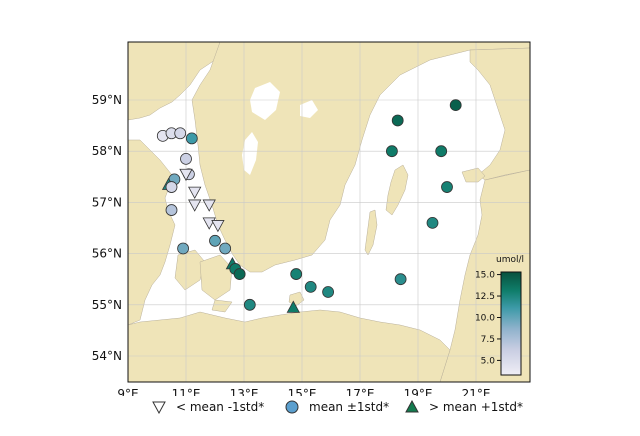 The image size is (640, 436). What do you see at coordinates (485, 297) in the screenshot?
I see `colorbar-tick-label: 12.5` at bounding box center [485, 297].